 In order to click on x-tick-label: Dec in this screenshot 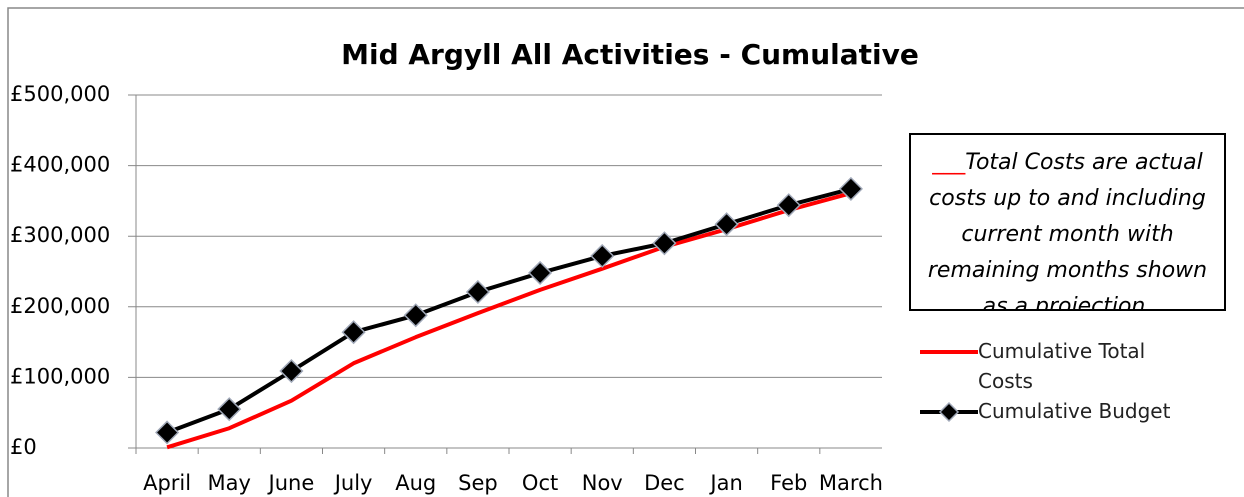, I will do `click(664, 483)`.